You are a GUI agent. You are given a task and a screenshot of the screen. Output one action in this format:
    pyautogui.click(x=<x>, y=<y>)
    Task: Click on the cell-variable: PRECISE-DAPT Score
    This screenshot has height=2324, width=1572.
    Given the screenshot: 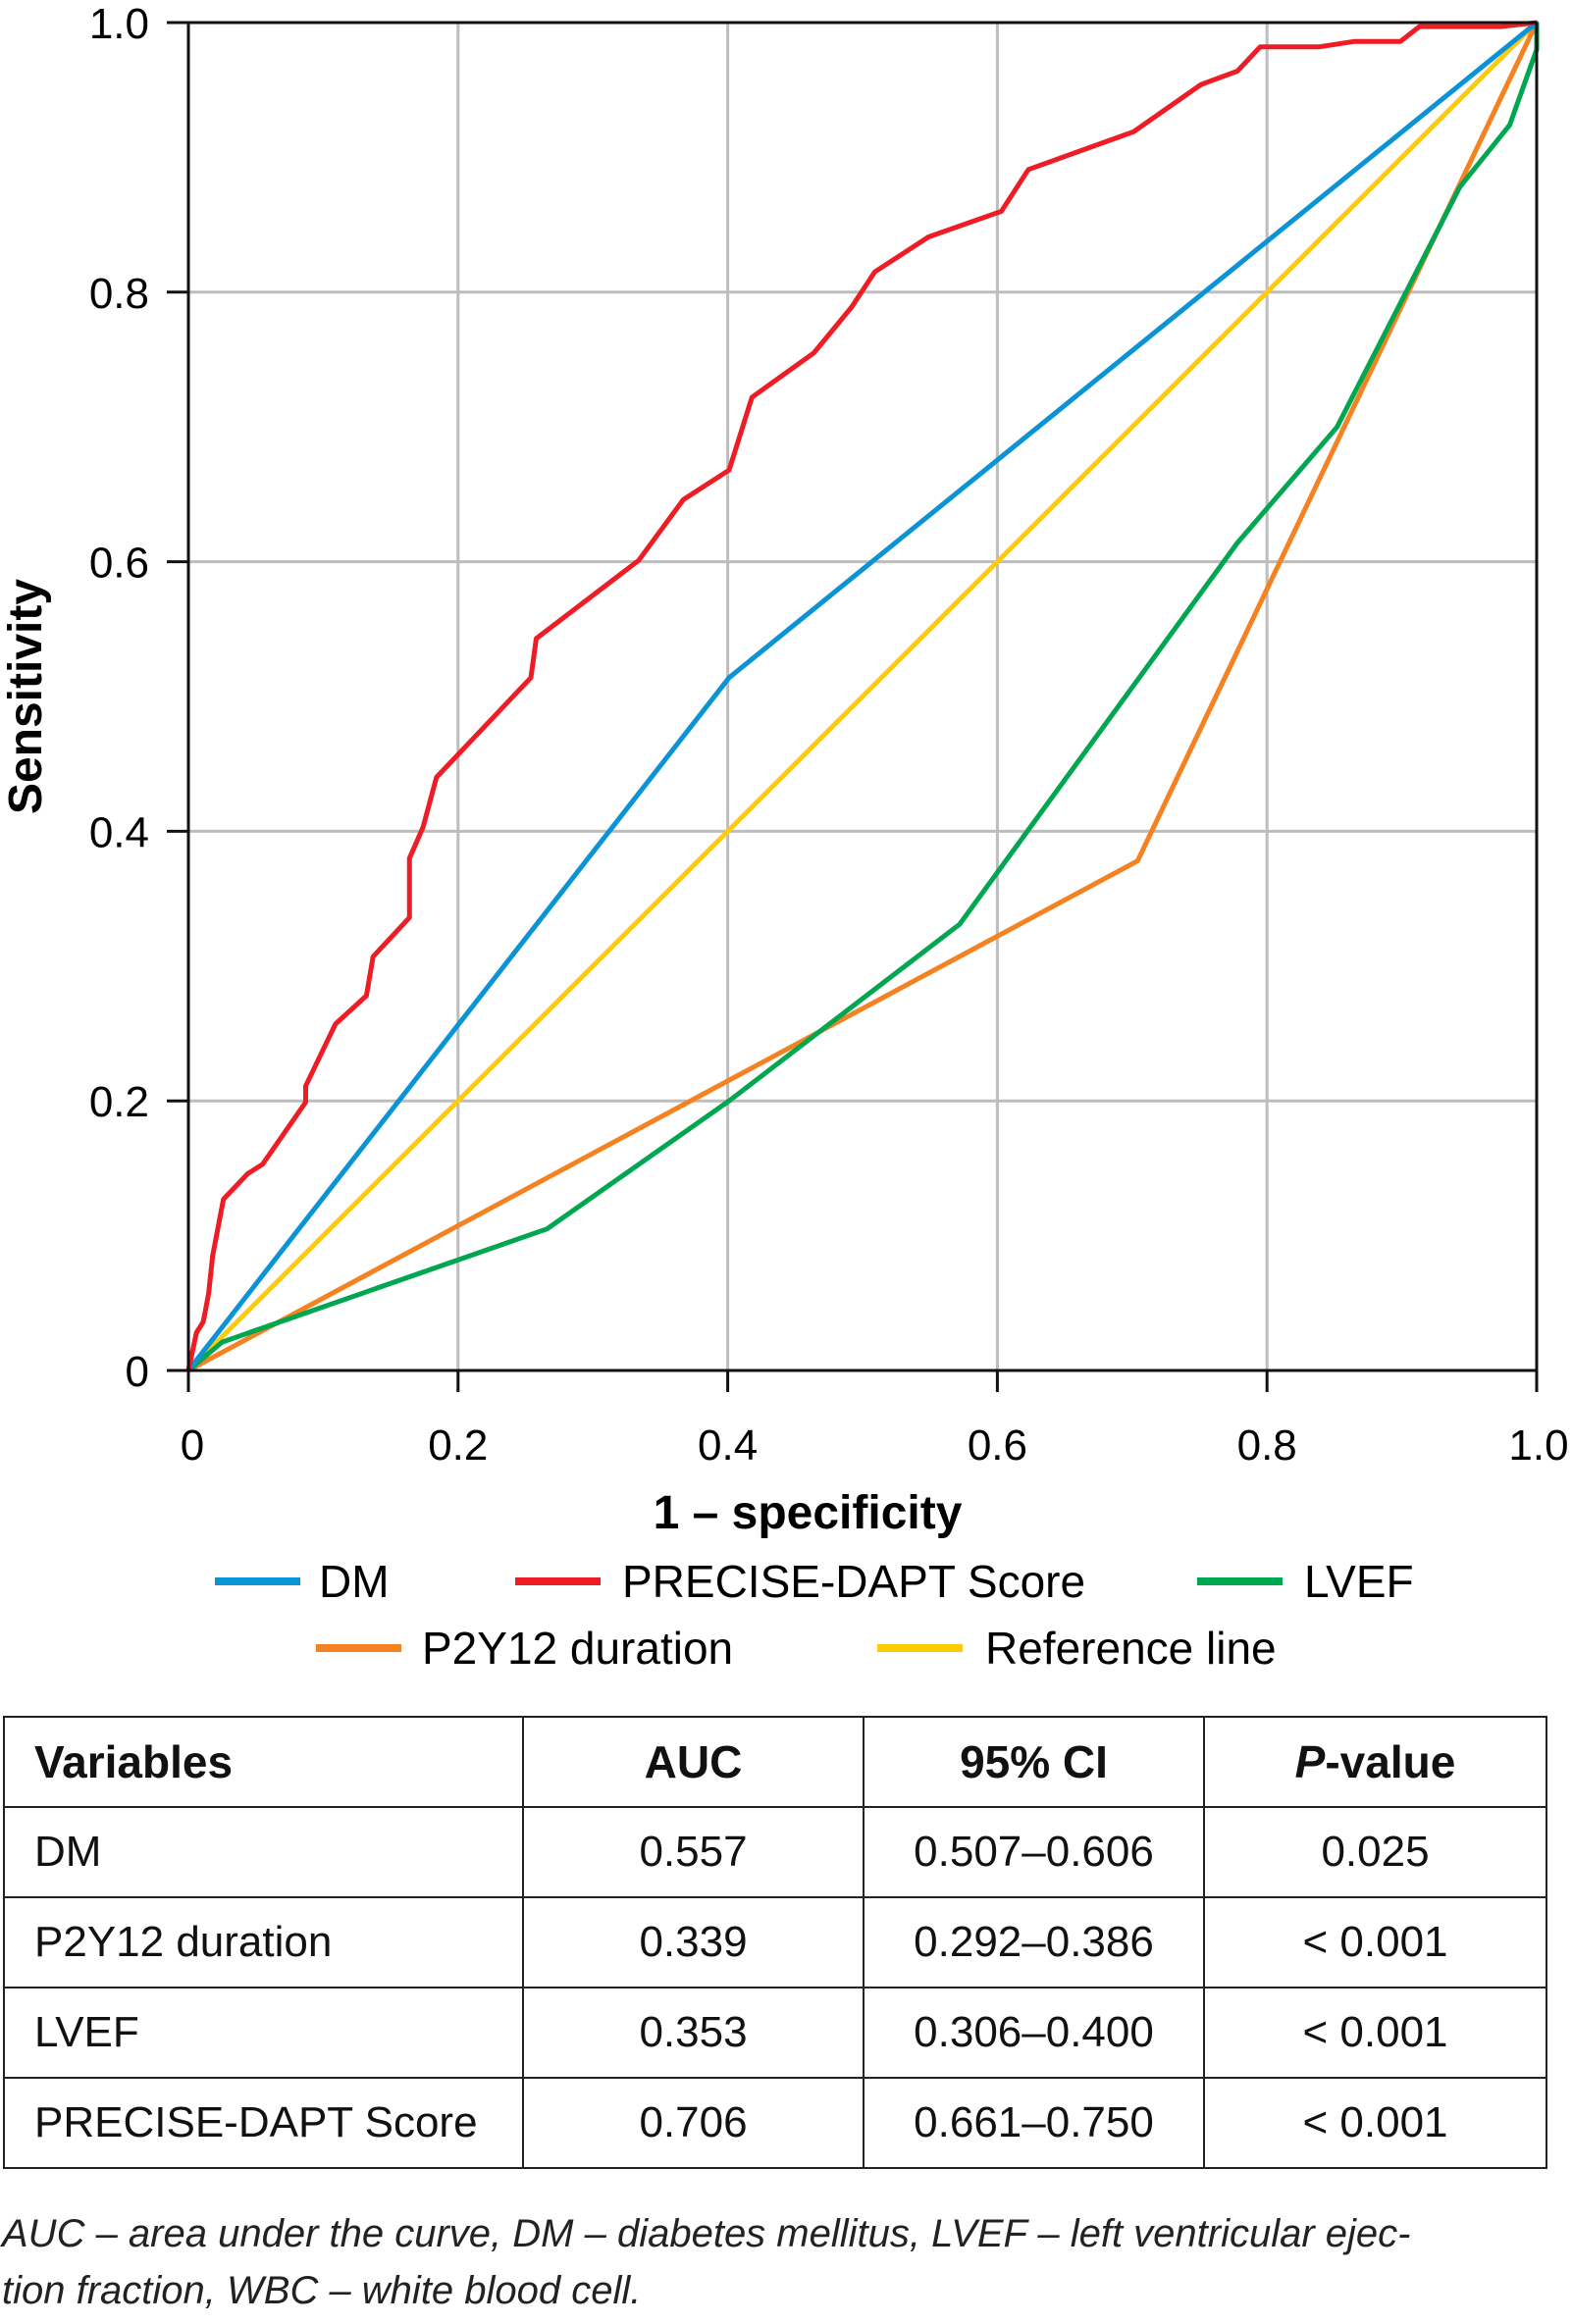 What is the action you would take?
    pyautogui.click(x=263, y=2123)
    